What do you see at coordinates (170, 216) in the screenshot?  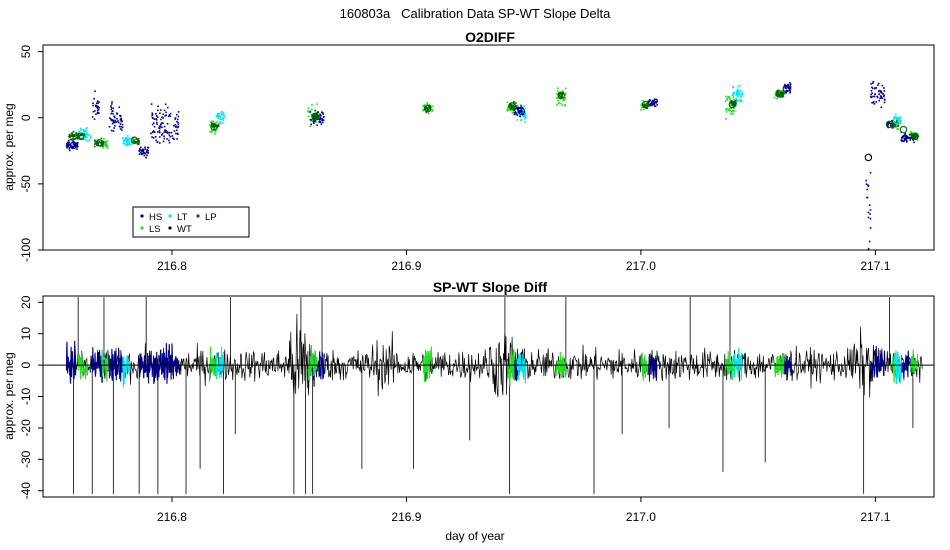 I see `legend-lt-swatch` at bounding box center [170, 216].